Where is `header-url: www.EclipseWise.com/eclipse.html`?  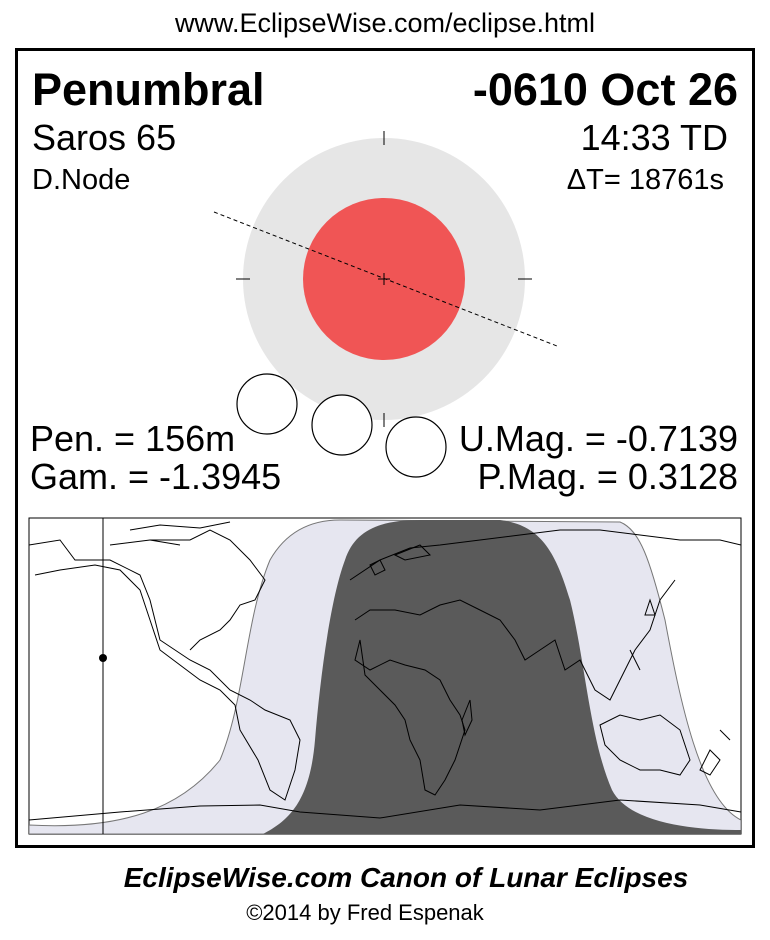 header-url: www.EclipseWise.com/eclipse.html is located at coordinates (385, 23).